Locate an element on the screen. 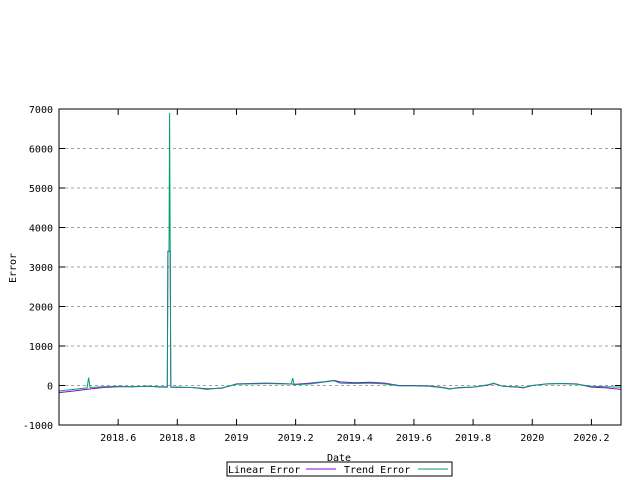  x-tick-label: 2020.2 is located at coordinates (591, 438).